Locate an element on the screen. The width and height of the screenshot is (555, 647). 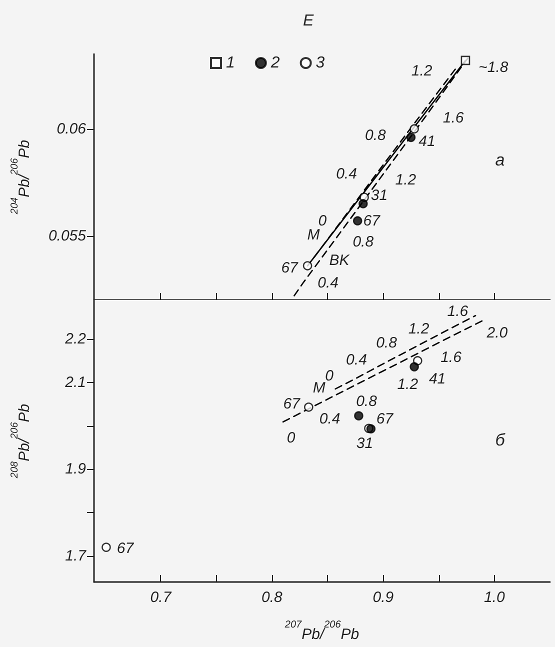
annotation: ~1.8 is located at coordinates (493, 67).